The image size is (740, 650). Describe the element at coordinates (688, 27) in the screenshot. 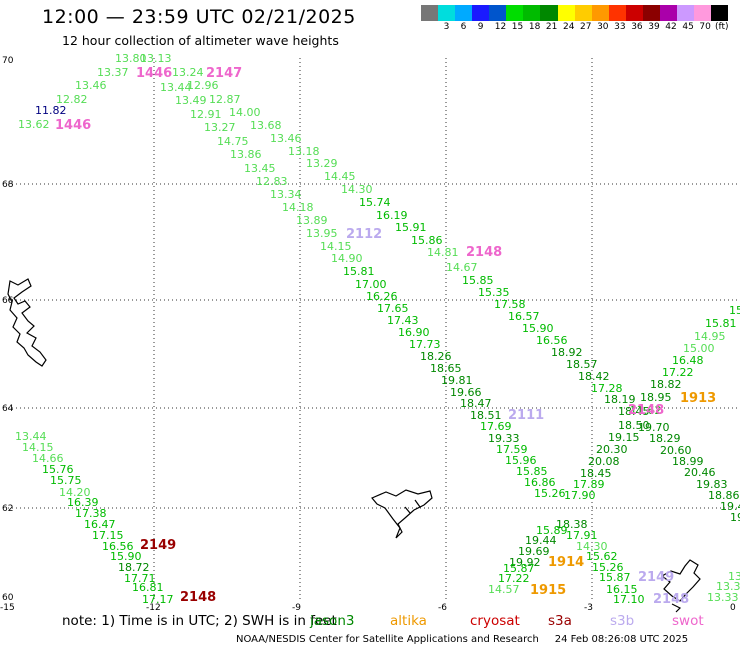

I see `colorbar-tick-label: 45` at that location.